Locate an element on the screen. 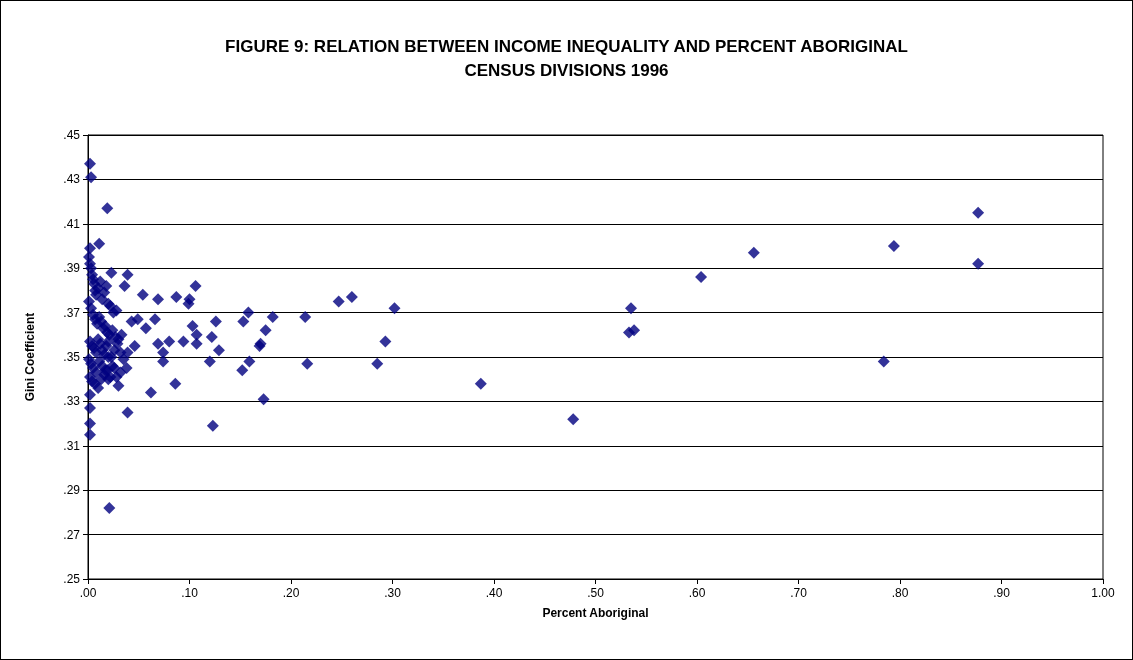 The height and width of the screenshot is (660, 1133). y-tick-label: .33 is located at coordinates (72, 401).